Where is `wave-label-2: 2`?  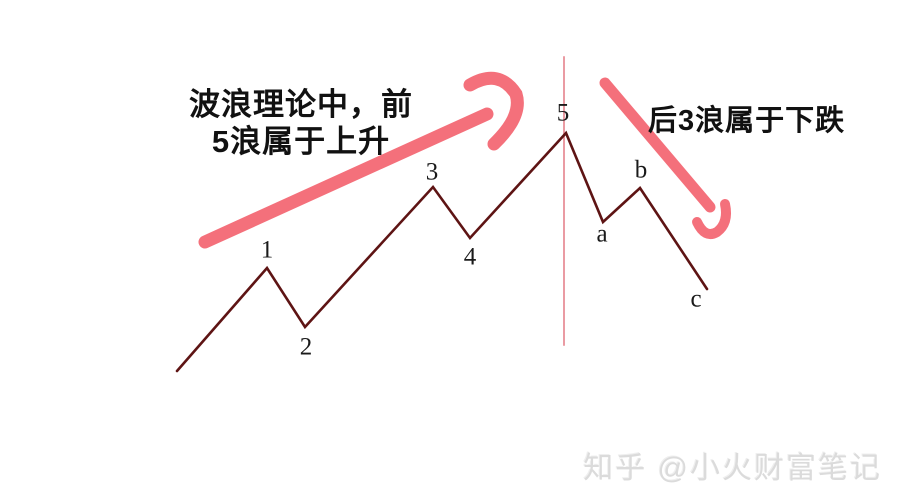 wave-label-2: 2 is located at coordinates (306, 347).